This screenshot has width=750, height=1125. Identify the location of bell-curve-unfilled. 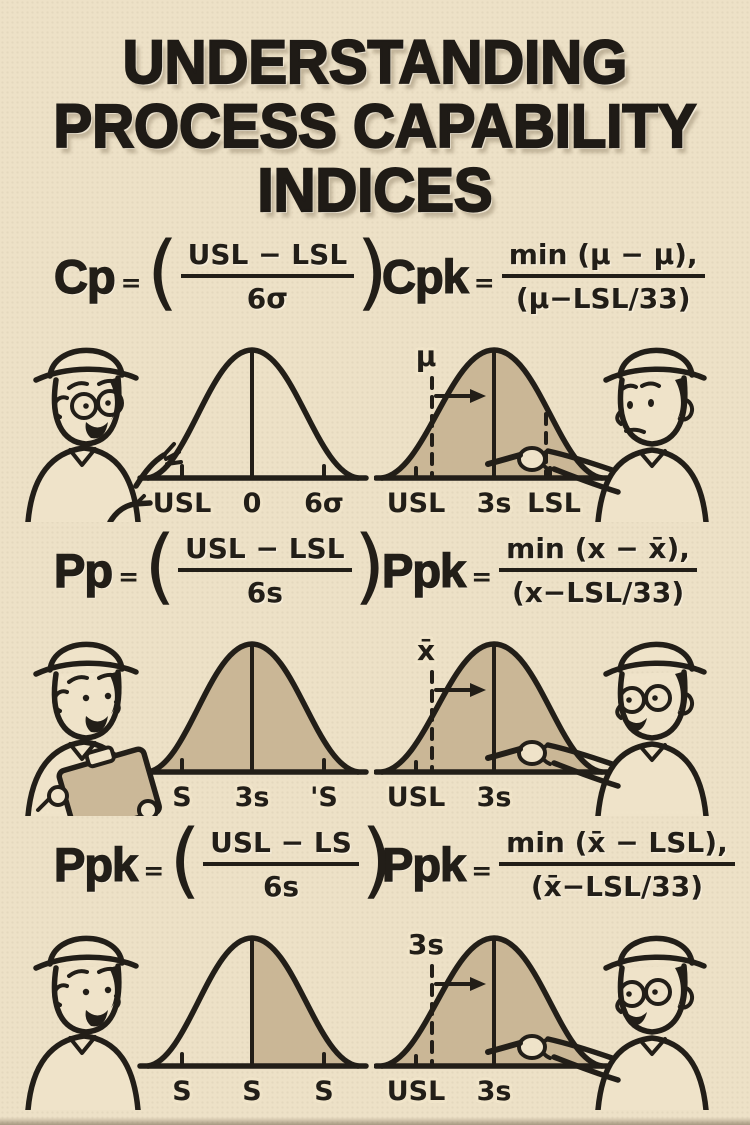
(253, 414).